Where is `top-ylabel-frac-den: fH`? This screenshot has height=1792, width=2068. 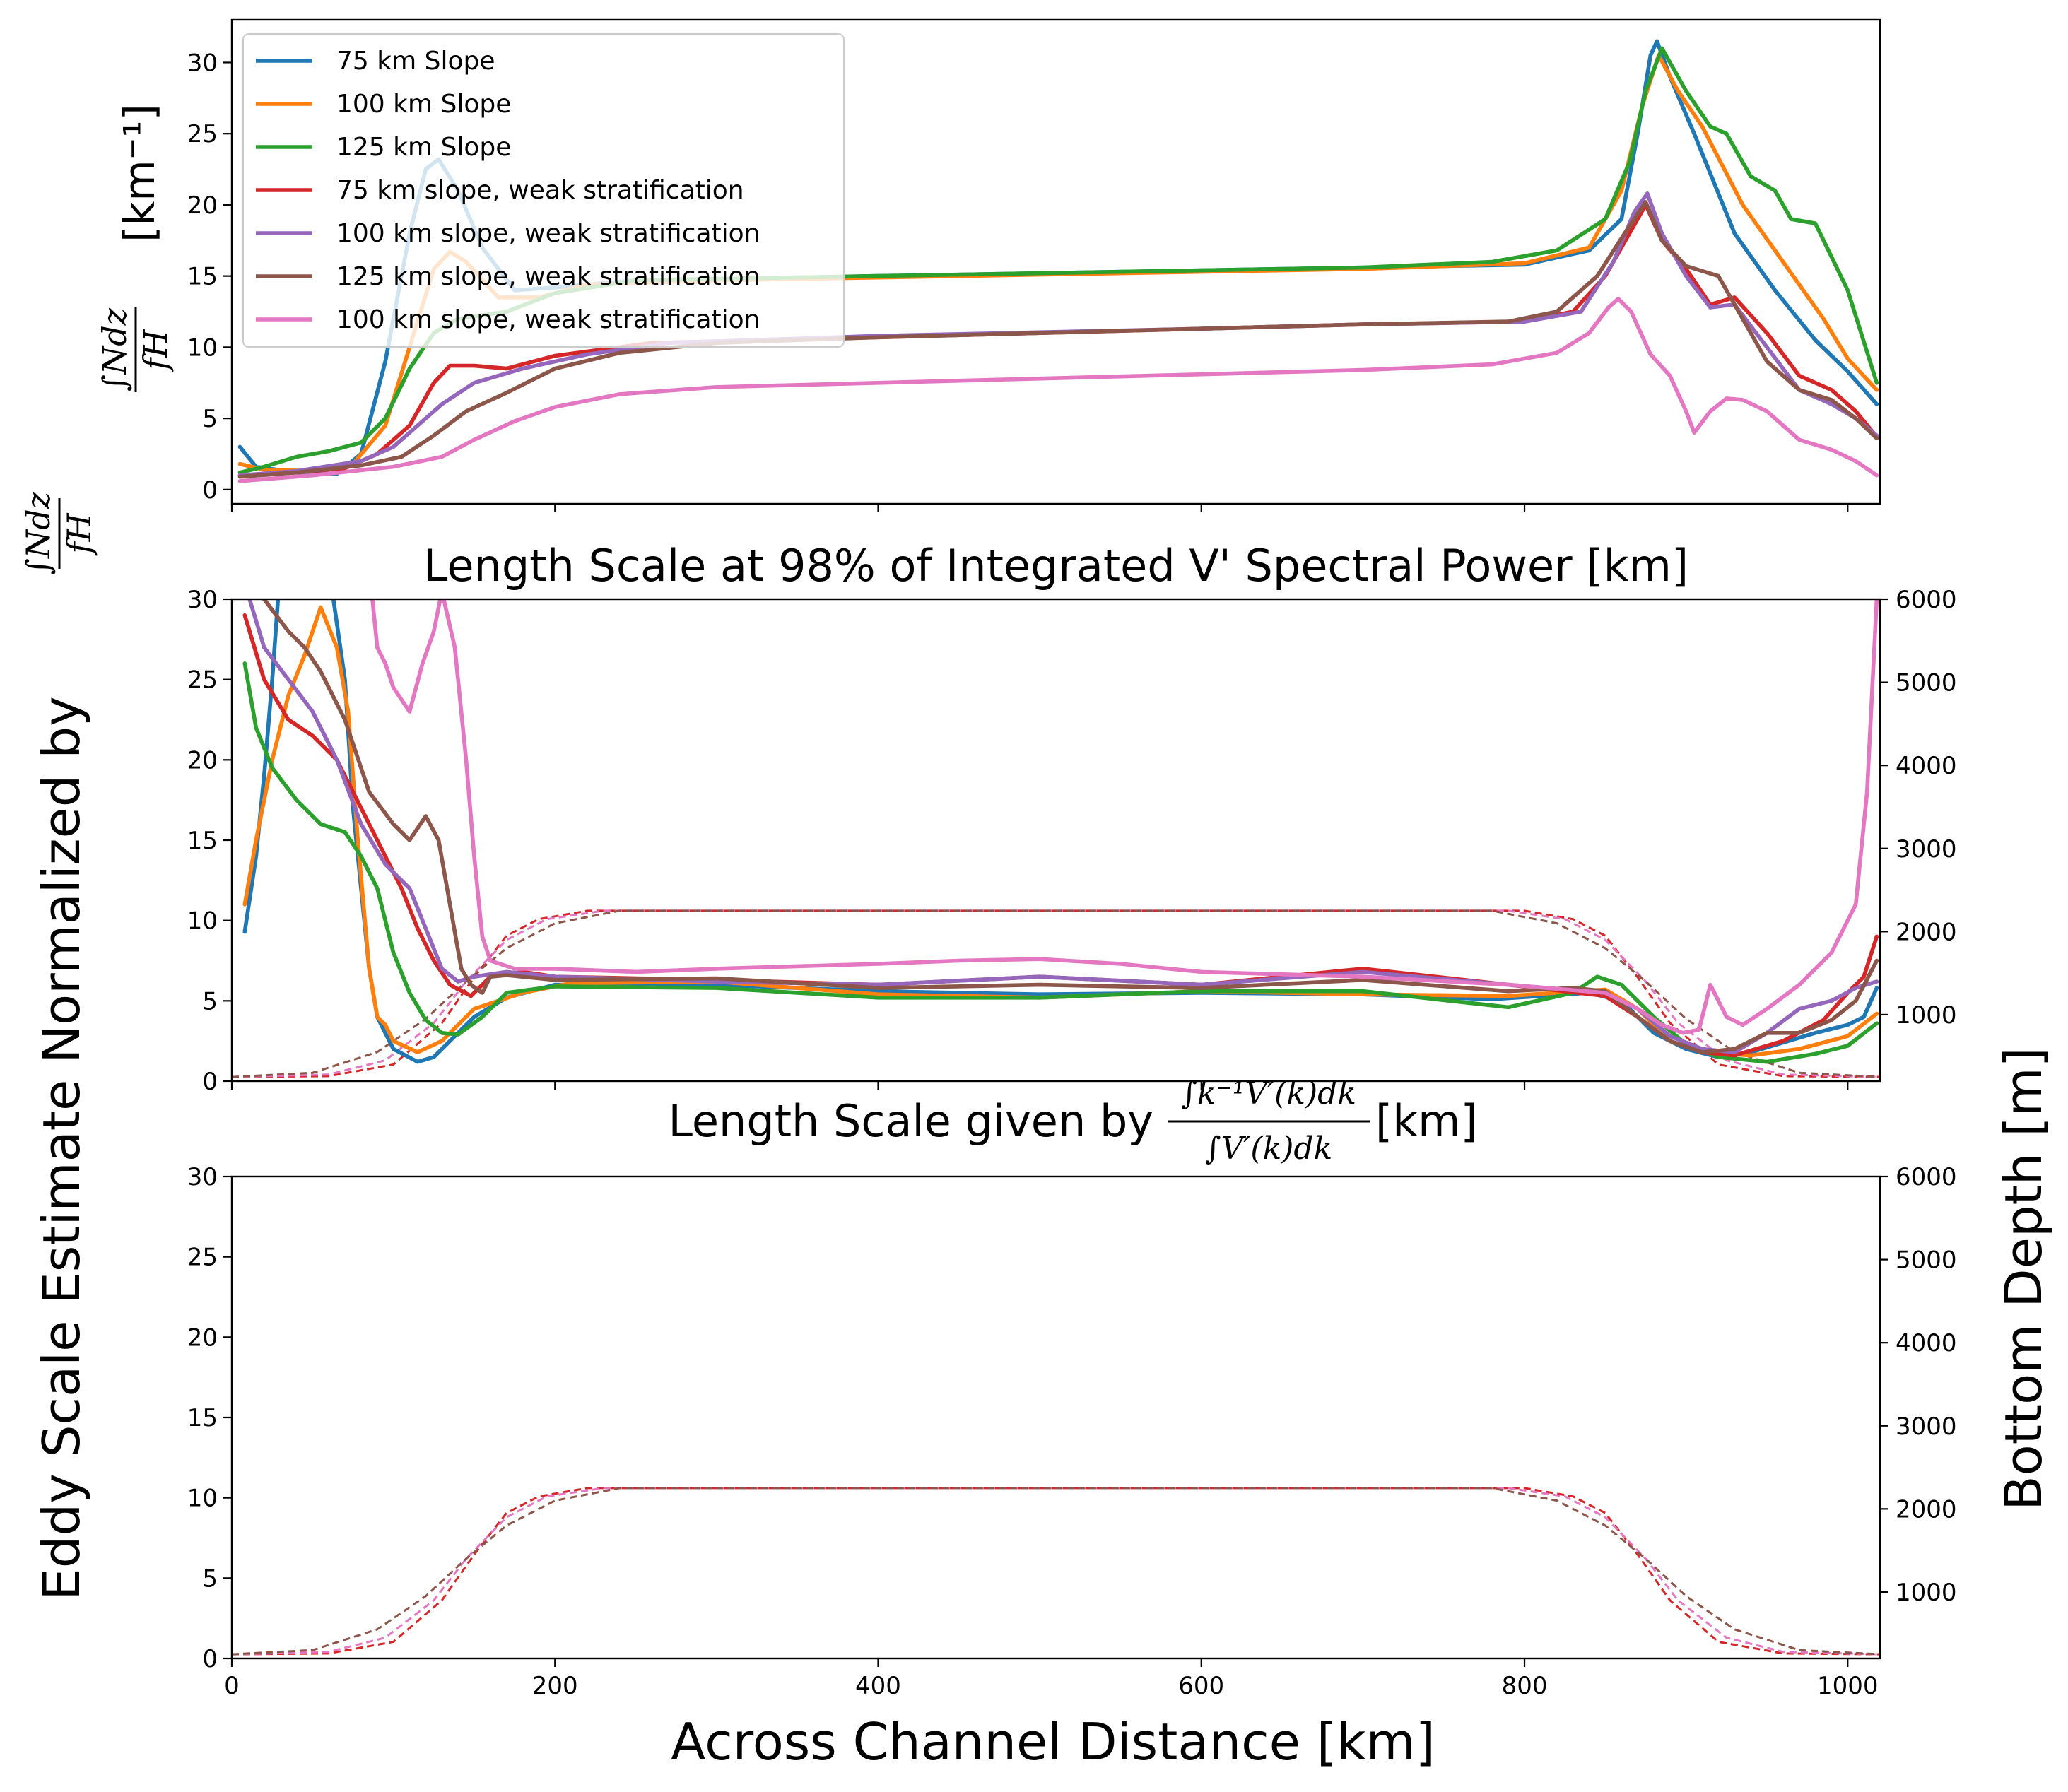 top-ylabel-frac-den: fH is located at coordinates (155, 350).